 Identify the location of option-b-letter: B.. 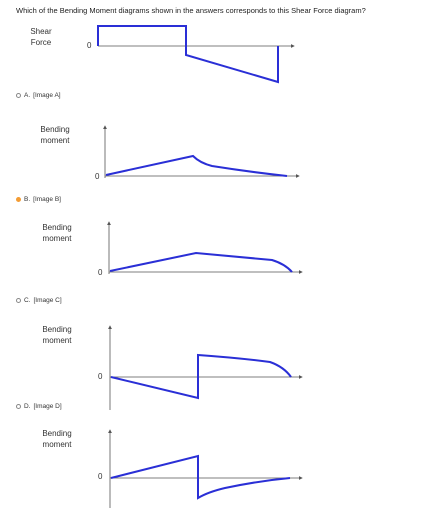
(27, 199).